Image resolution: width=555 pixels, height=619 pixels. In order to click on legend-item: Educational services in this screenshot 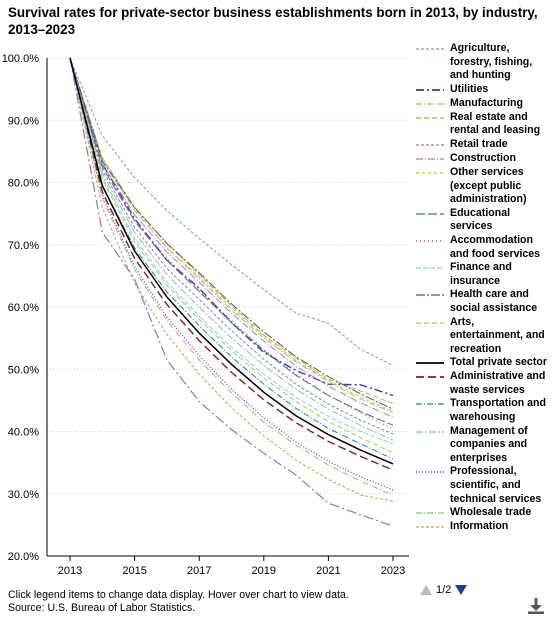, I will do `click(485, 220)`.